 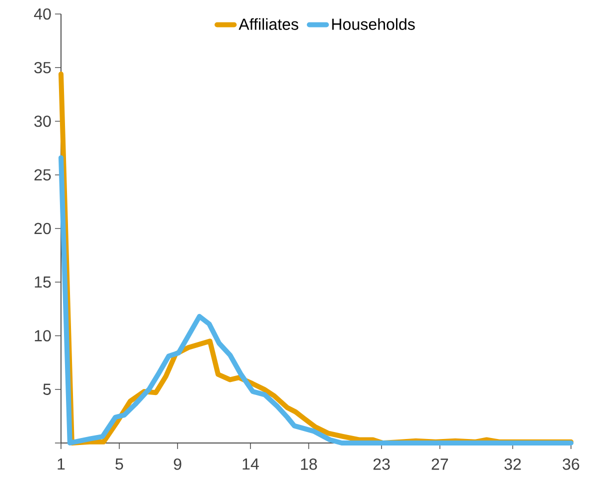 What do you see at coordinates (61, 464) in the screenshot?
I see `x-tick-label: 1` at bounding box center [61, 464].